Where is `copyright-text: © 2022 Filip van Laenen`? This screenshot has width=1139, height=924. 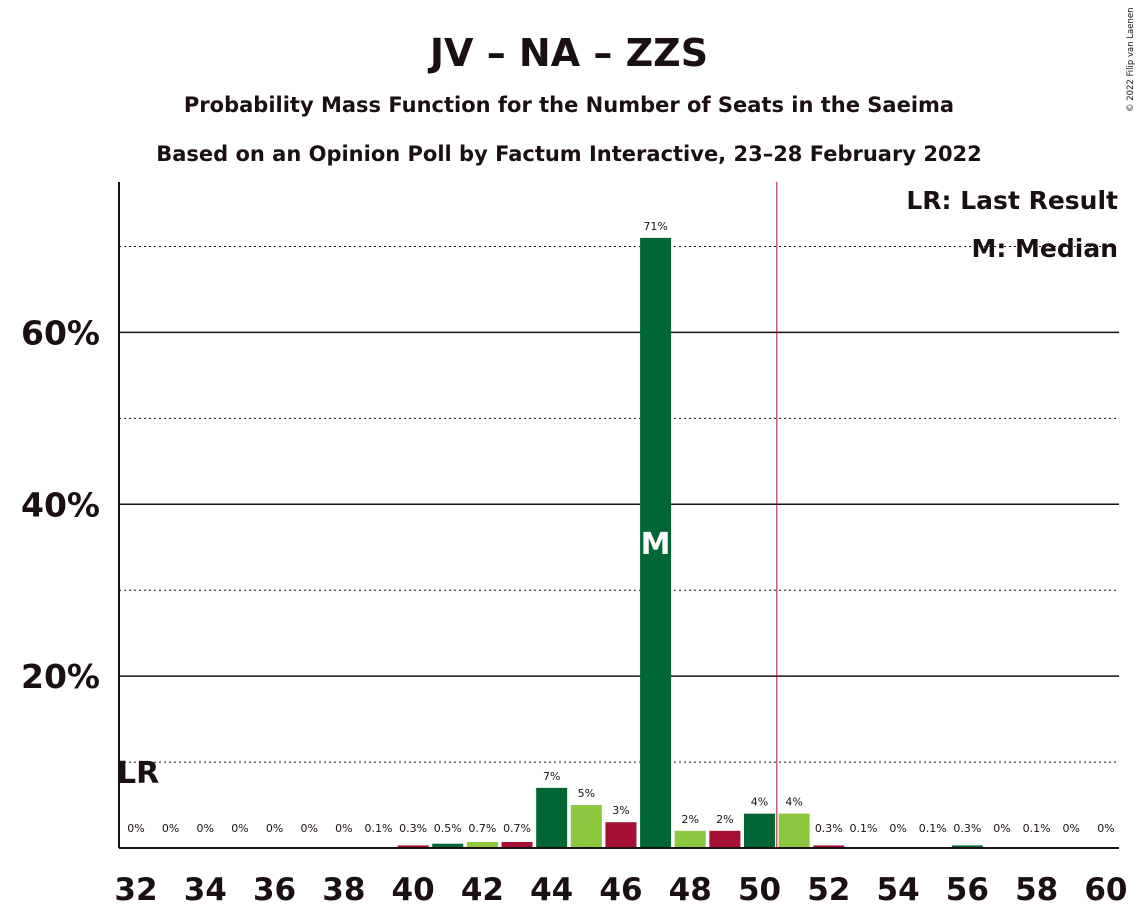
copyright-text: © 2022 Filip van Laenen is located at coordinates (1131, 60).